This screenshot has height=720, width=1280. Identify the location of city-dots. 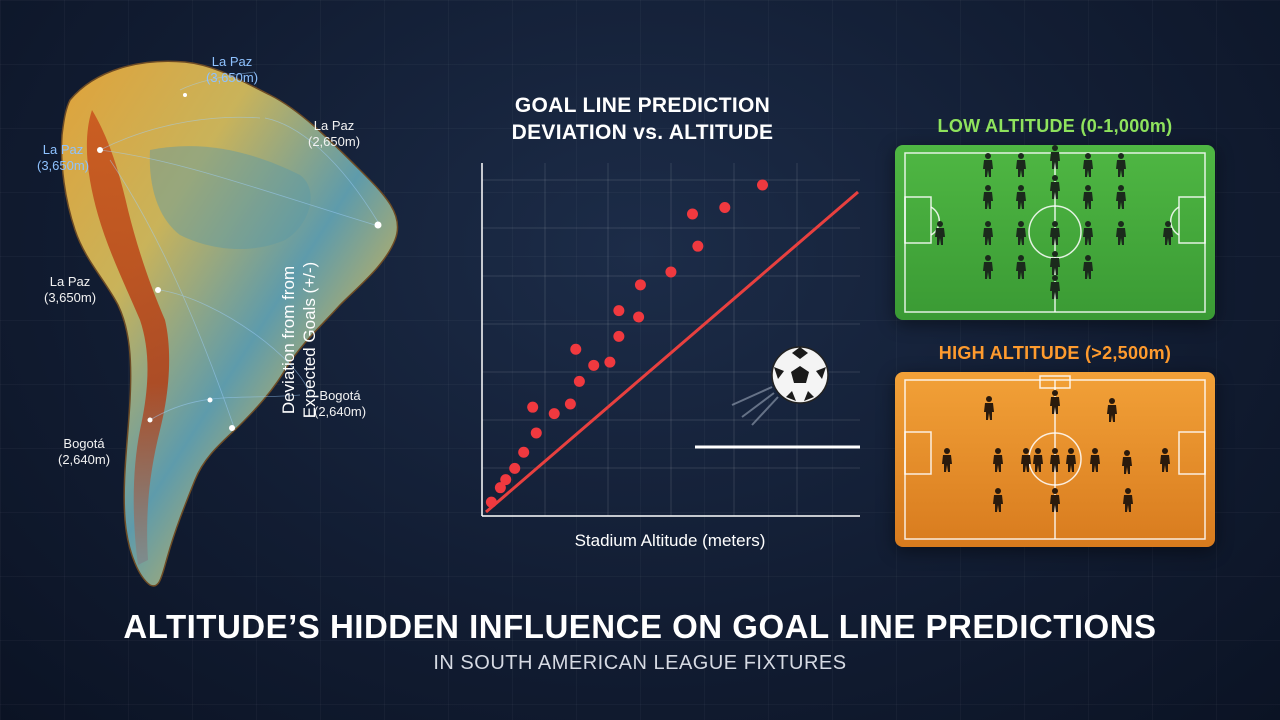
(239, 262).